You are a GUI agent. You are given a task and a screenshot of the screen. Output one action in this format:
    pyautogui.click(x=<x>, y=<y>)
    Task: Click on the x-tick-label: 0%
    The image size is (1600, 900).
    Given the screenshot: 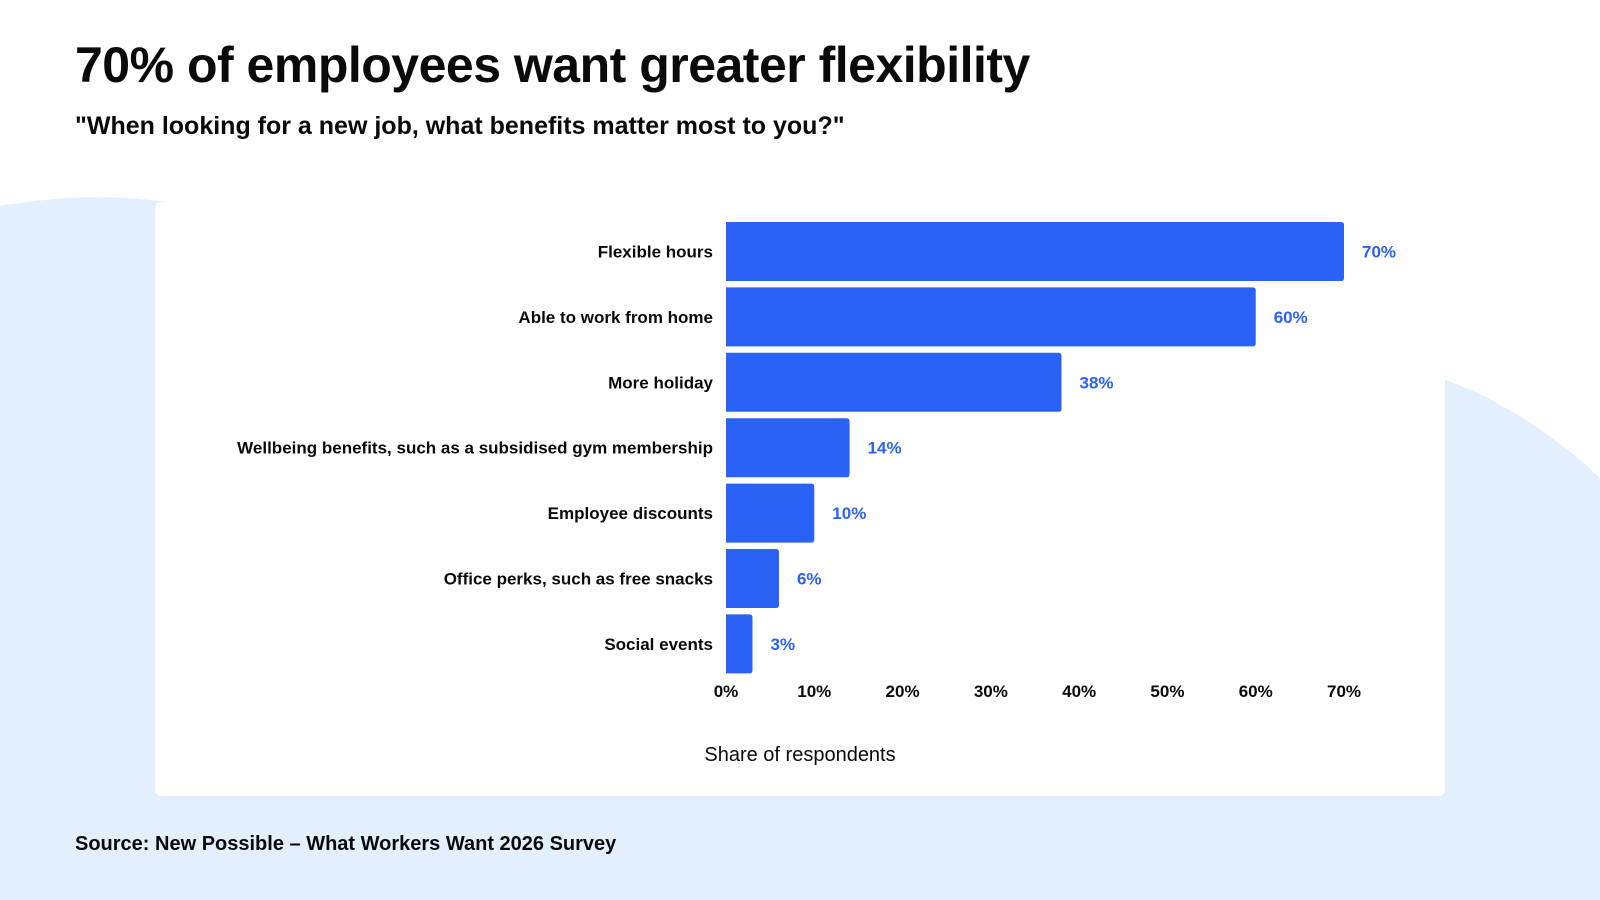 What is the action you would take?
    pyautogui.click(x=726, y=691)
    